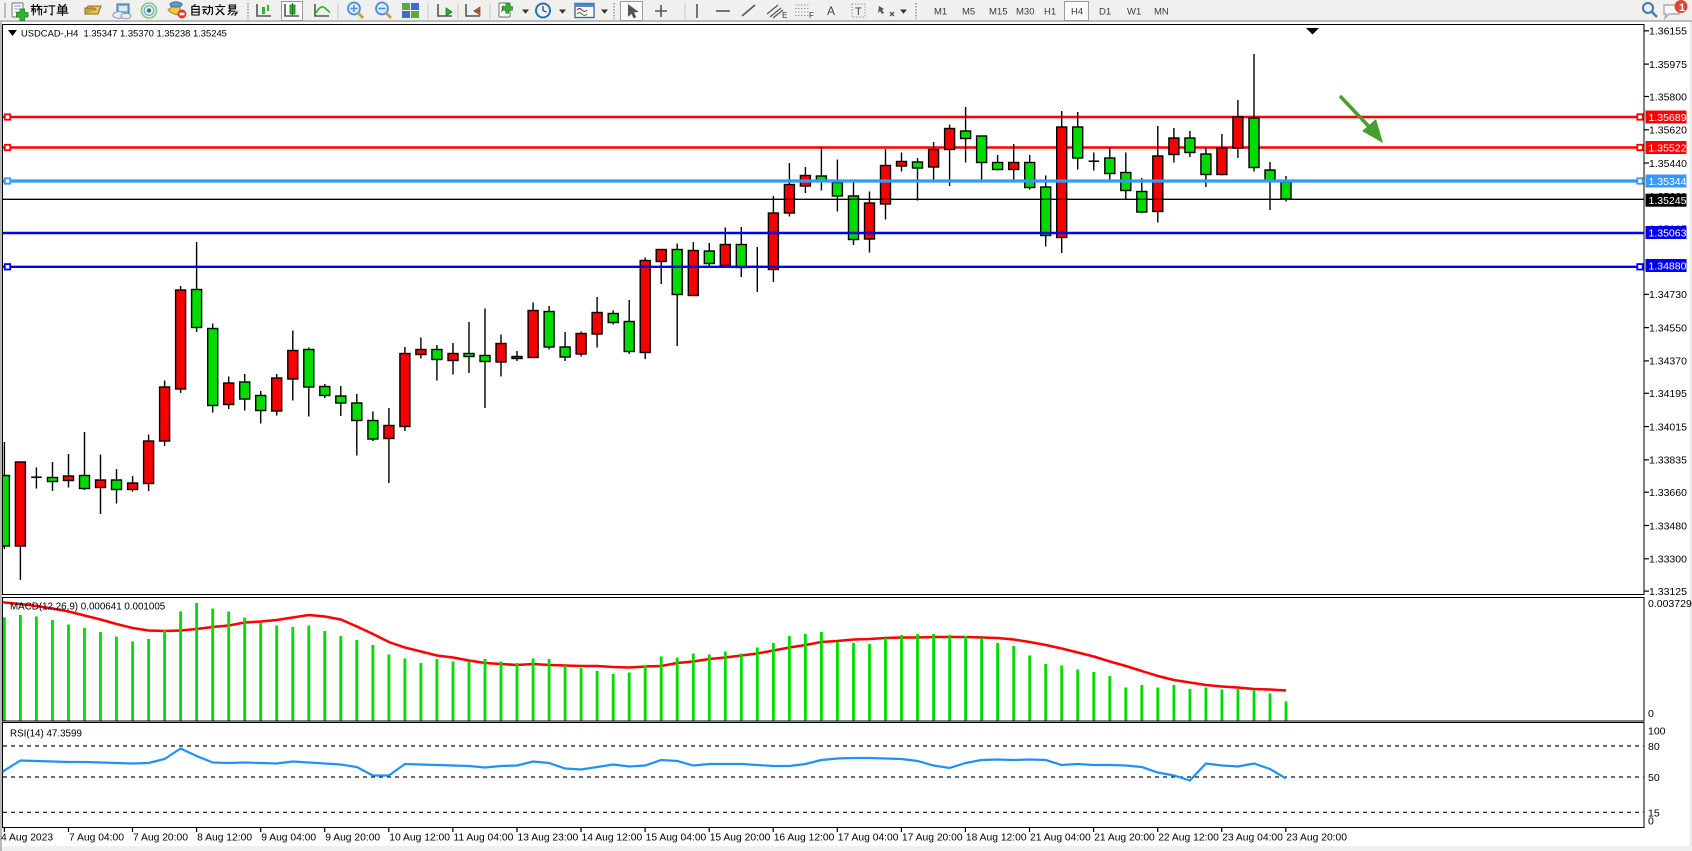 The width and height of the screenshot is (1692, 851). What do you see at coordinates (811, 15) in the screenshot?
I see `svg-text: F` at bounding box center [811, 15].